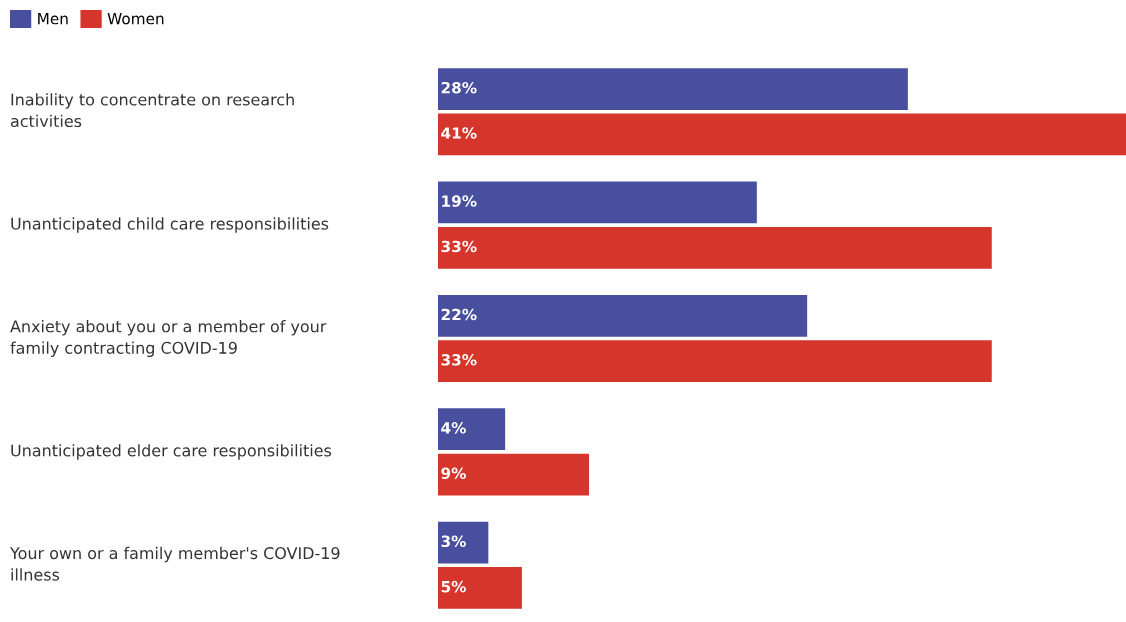 This screenshot has height=622, width=1126. Describe the element at coordinates (53, 19) in the screenshot. I see `legend-label: Men` at that location.